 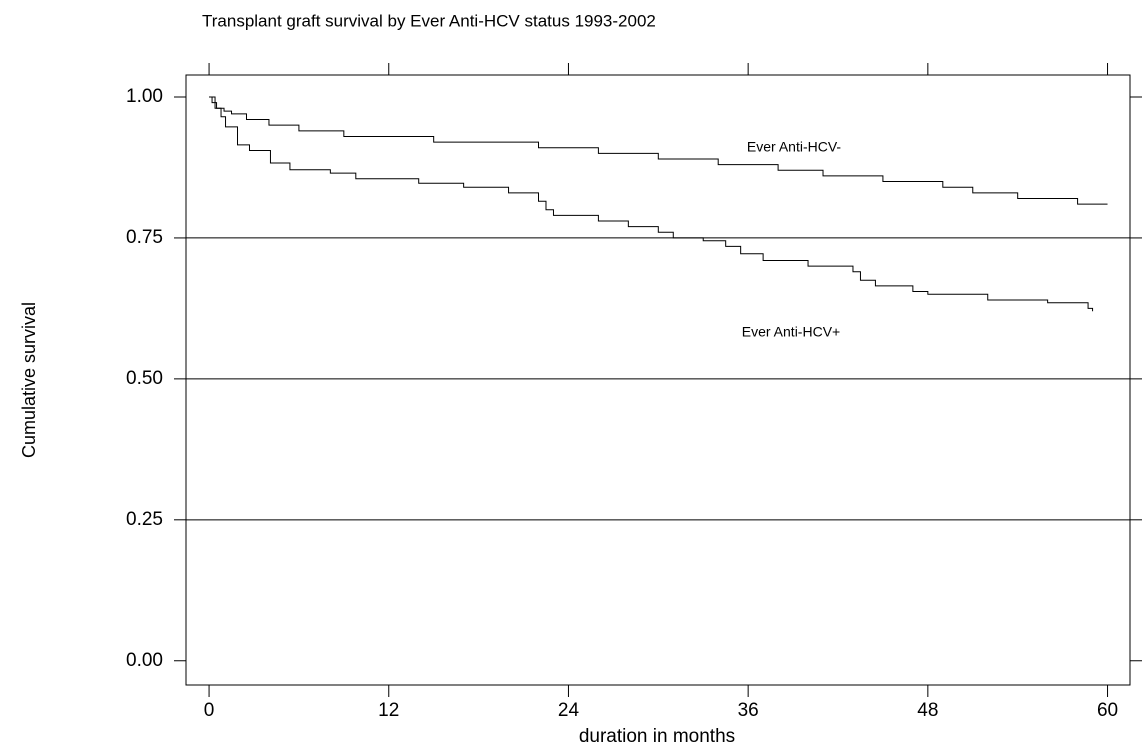 I want to click on series-label: Ever Anti-HCV-, so click(x=794, y=147).